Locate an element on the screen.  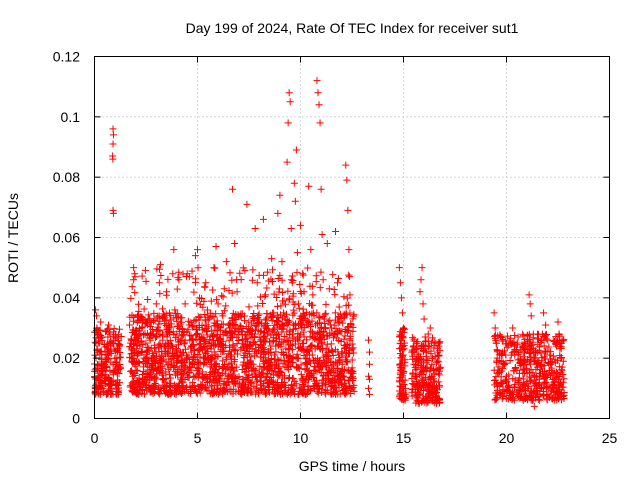
x-axis-label: GPS time / hours is located at coordinates (352, 466).